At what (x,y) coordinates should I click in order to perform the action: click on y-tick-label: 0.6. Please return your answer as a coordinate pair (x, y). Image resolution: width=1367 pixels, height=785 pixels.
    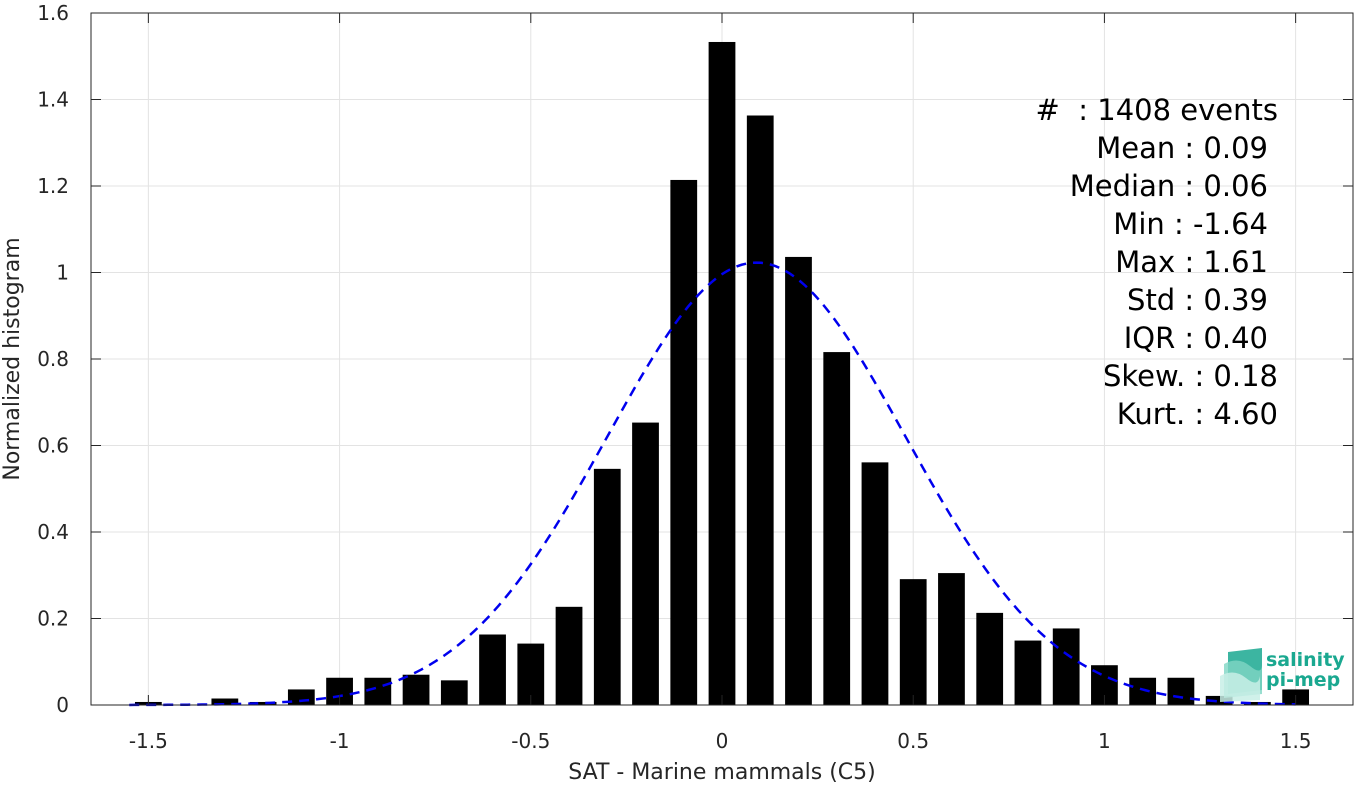
    Looking at the image, I should click on (53, 446).